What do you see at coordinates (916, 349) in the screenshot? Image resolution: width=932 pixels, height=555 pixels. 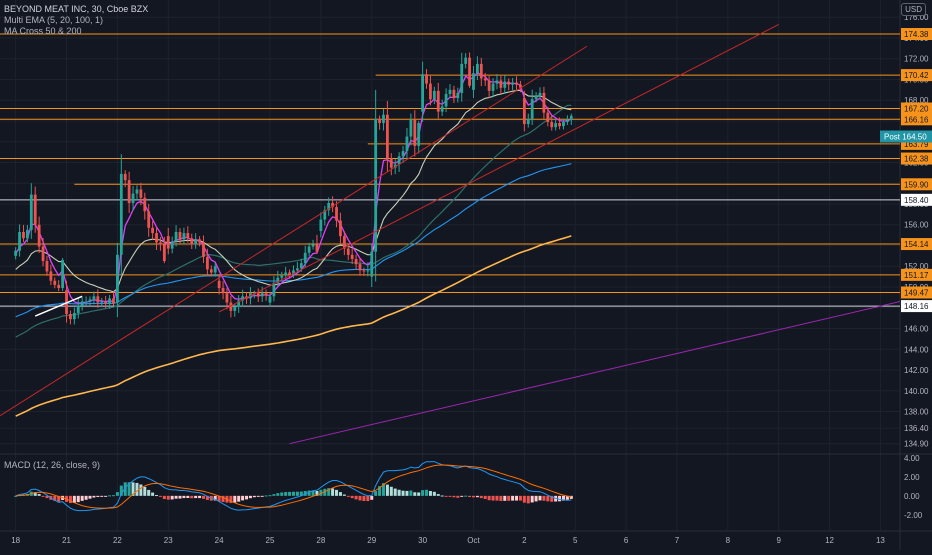 I see `price-tick-label: 144.00` at bounding box center [916, 349].